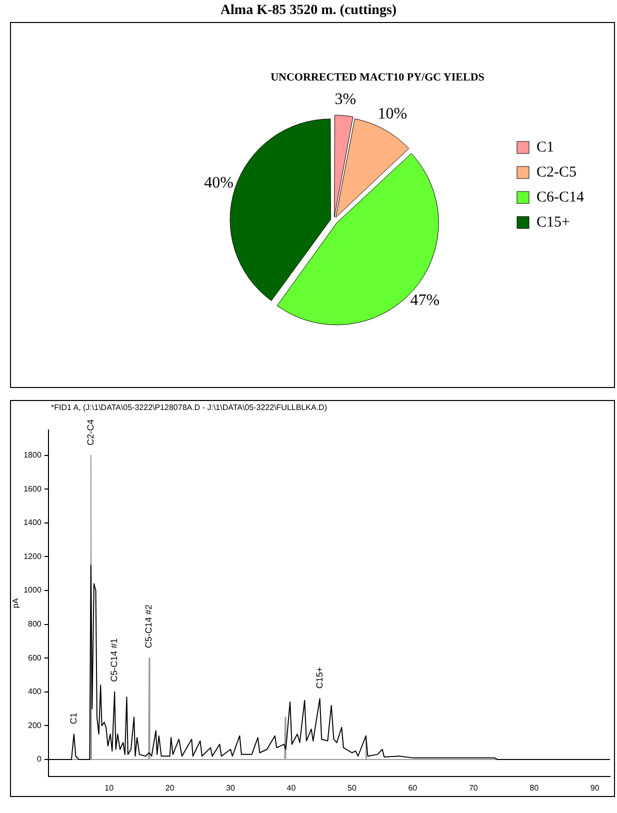 The width and height of the screenshot is (617, 813). Describe the element at coordinates (553, 222) in the screenshot. I see `legend-label: C15+` at that location.